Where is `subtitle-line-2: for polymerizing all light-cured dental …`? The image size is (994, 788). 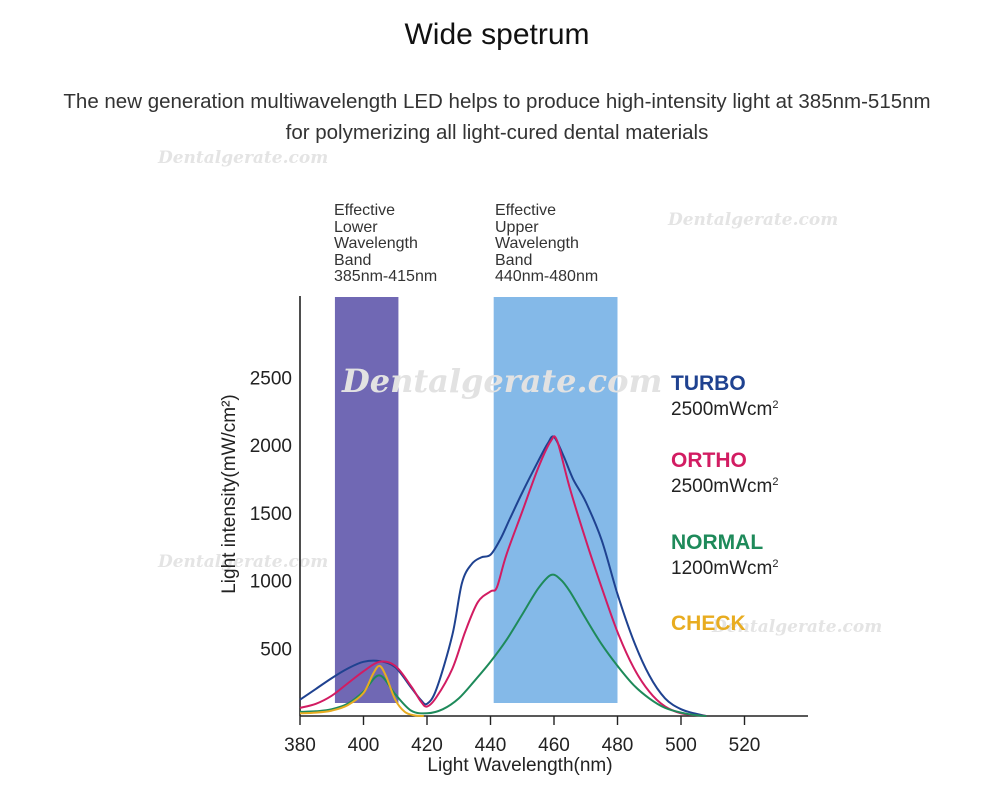
subtitle-line-2: for polymerizing all light-cured dental … is located at coordinates (497, 132).